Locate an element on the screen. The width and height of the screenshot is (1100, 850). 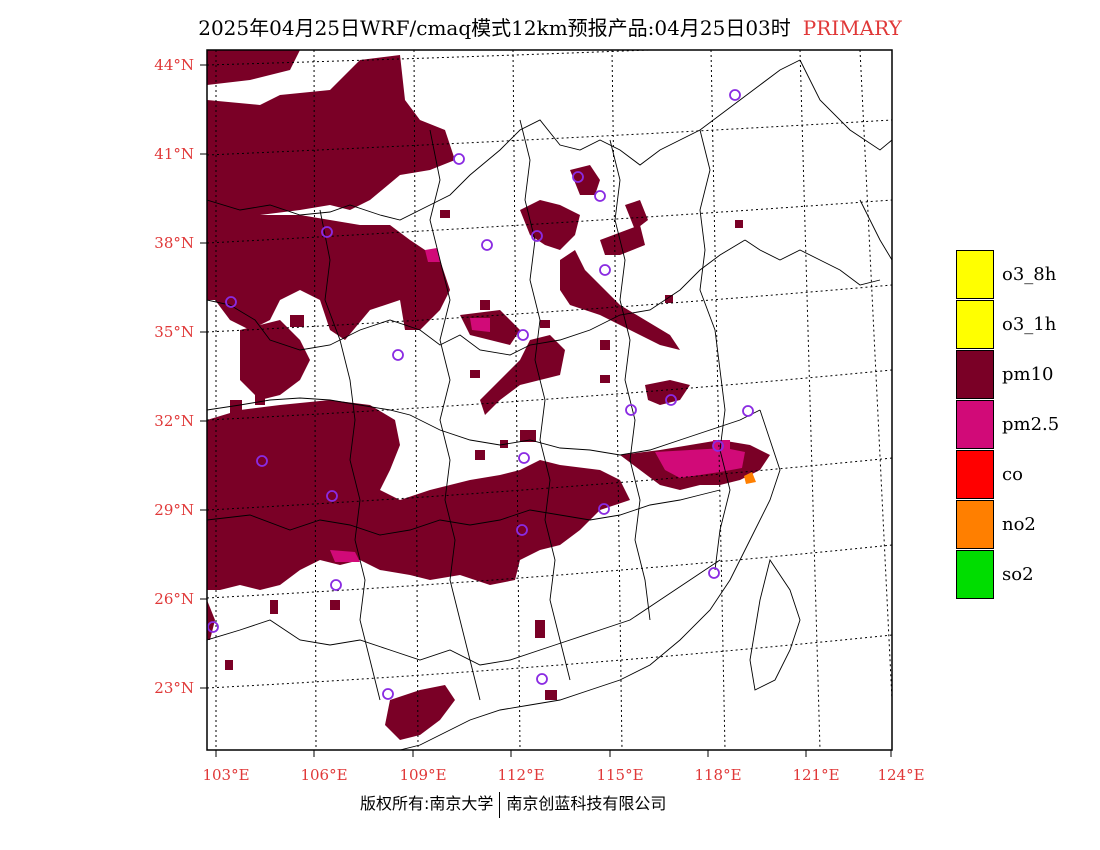
legend-item-o3-1h: o3_1h is located at coordinates (1028, 325).